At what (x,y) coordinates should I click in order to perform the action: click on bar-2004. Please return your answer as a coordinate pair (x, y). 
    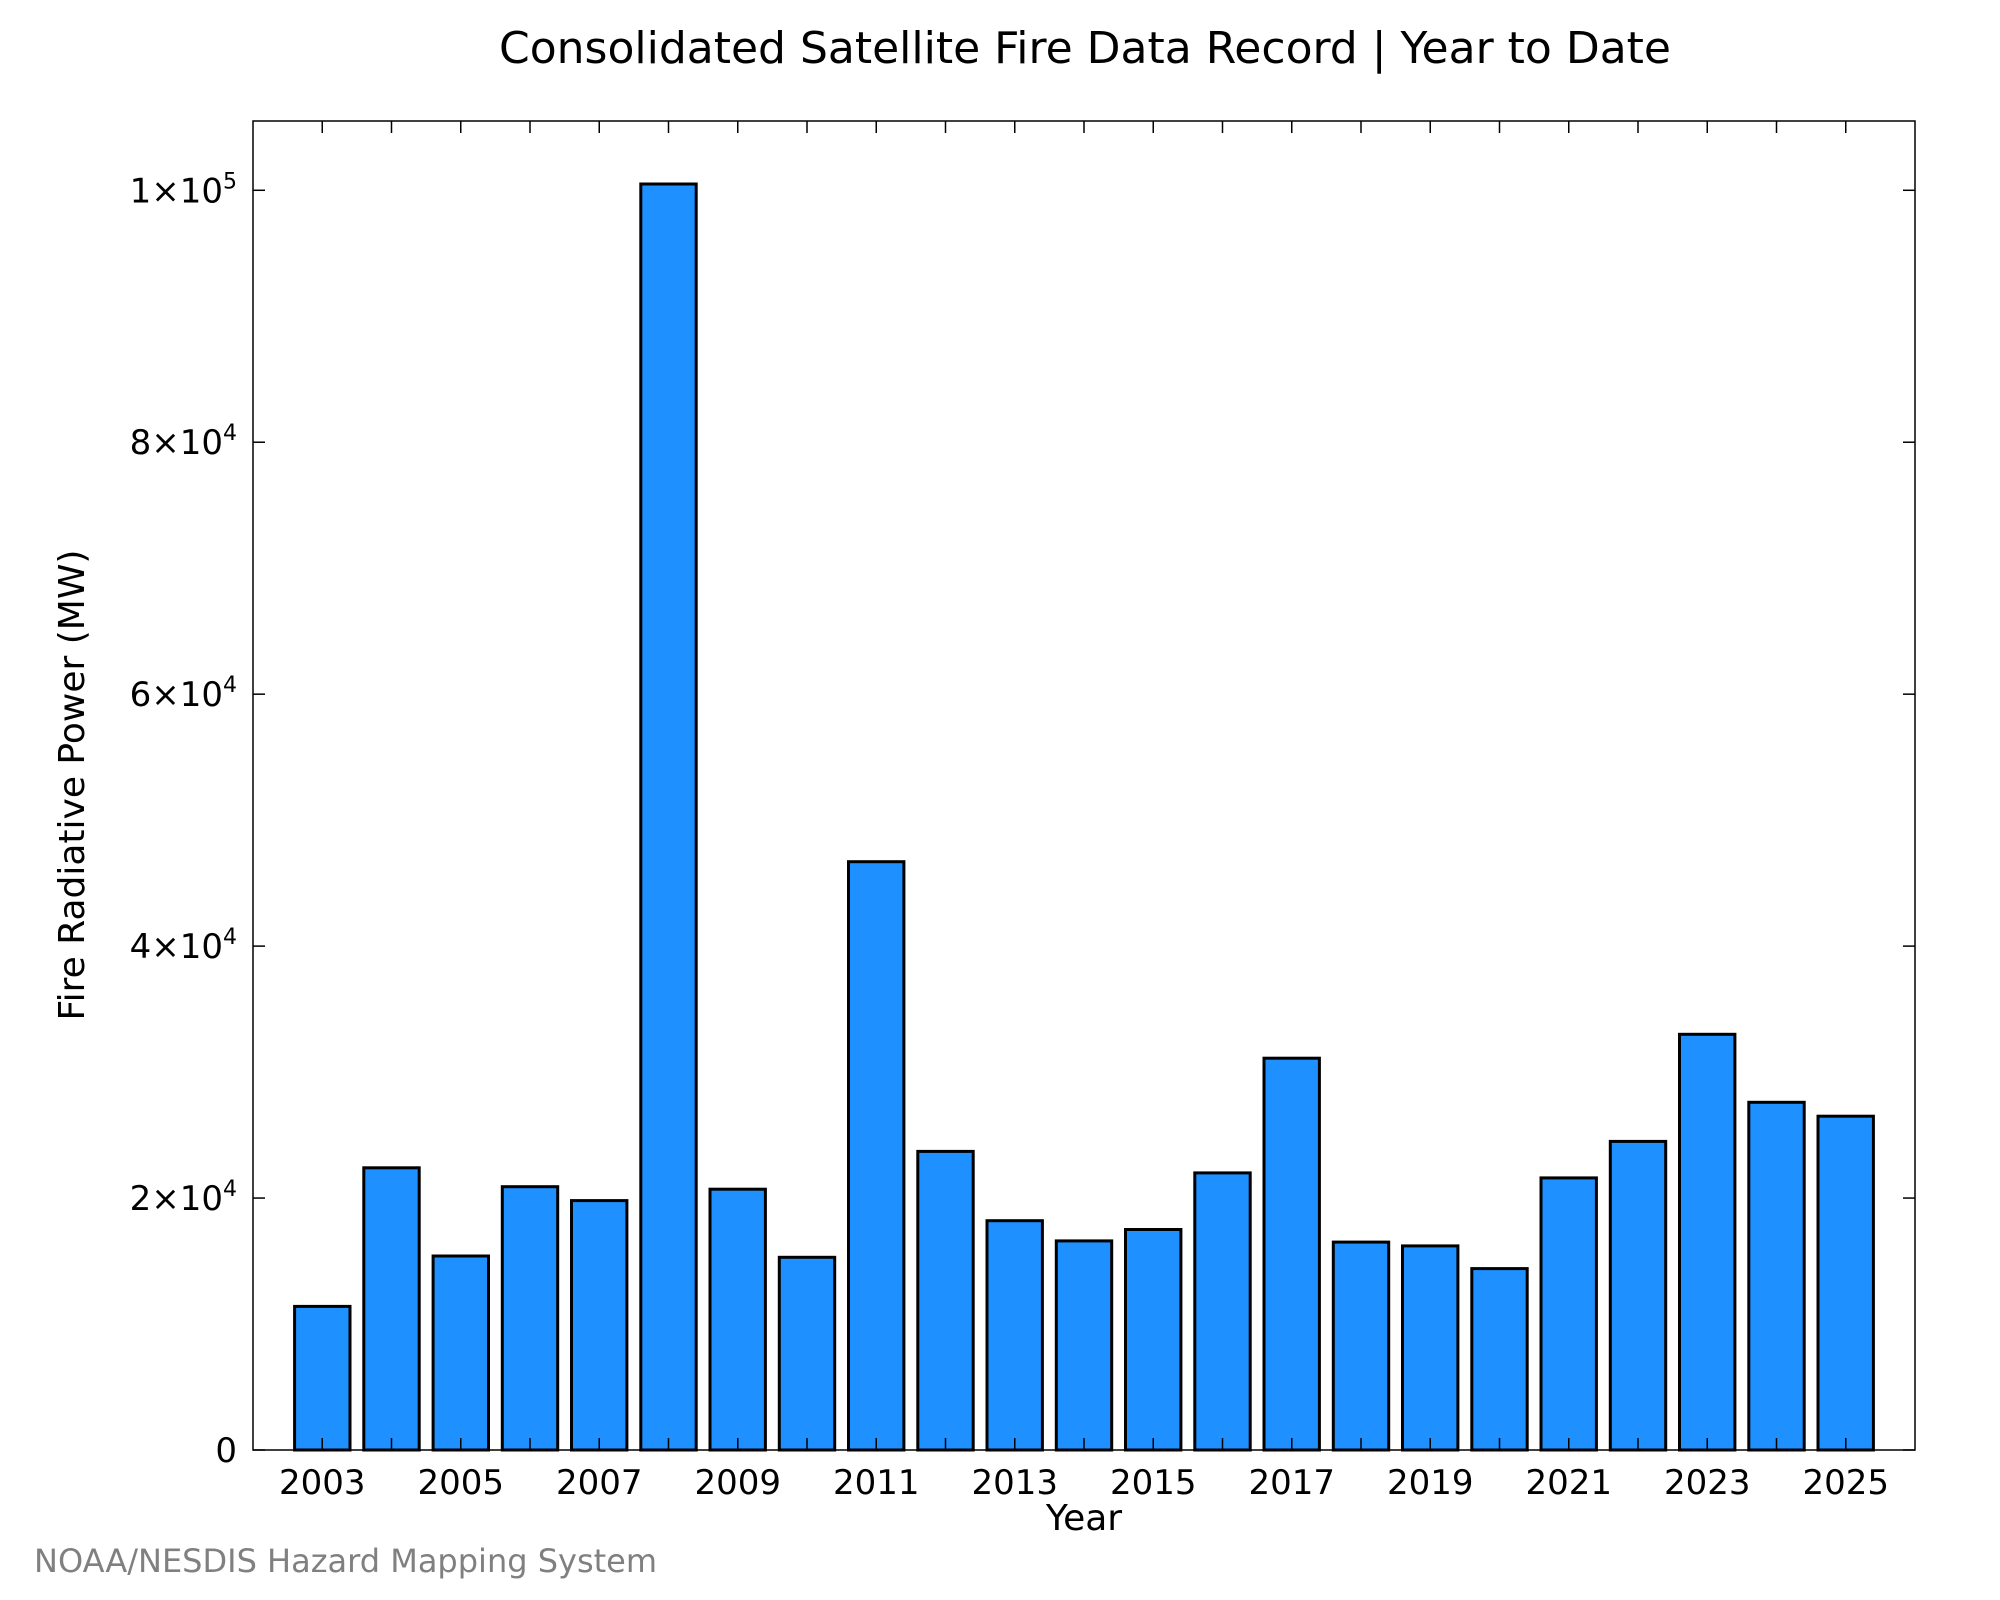
    Looking at the image, I should click on (391, 1309).